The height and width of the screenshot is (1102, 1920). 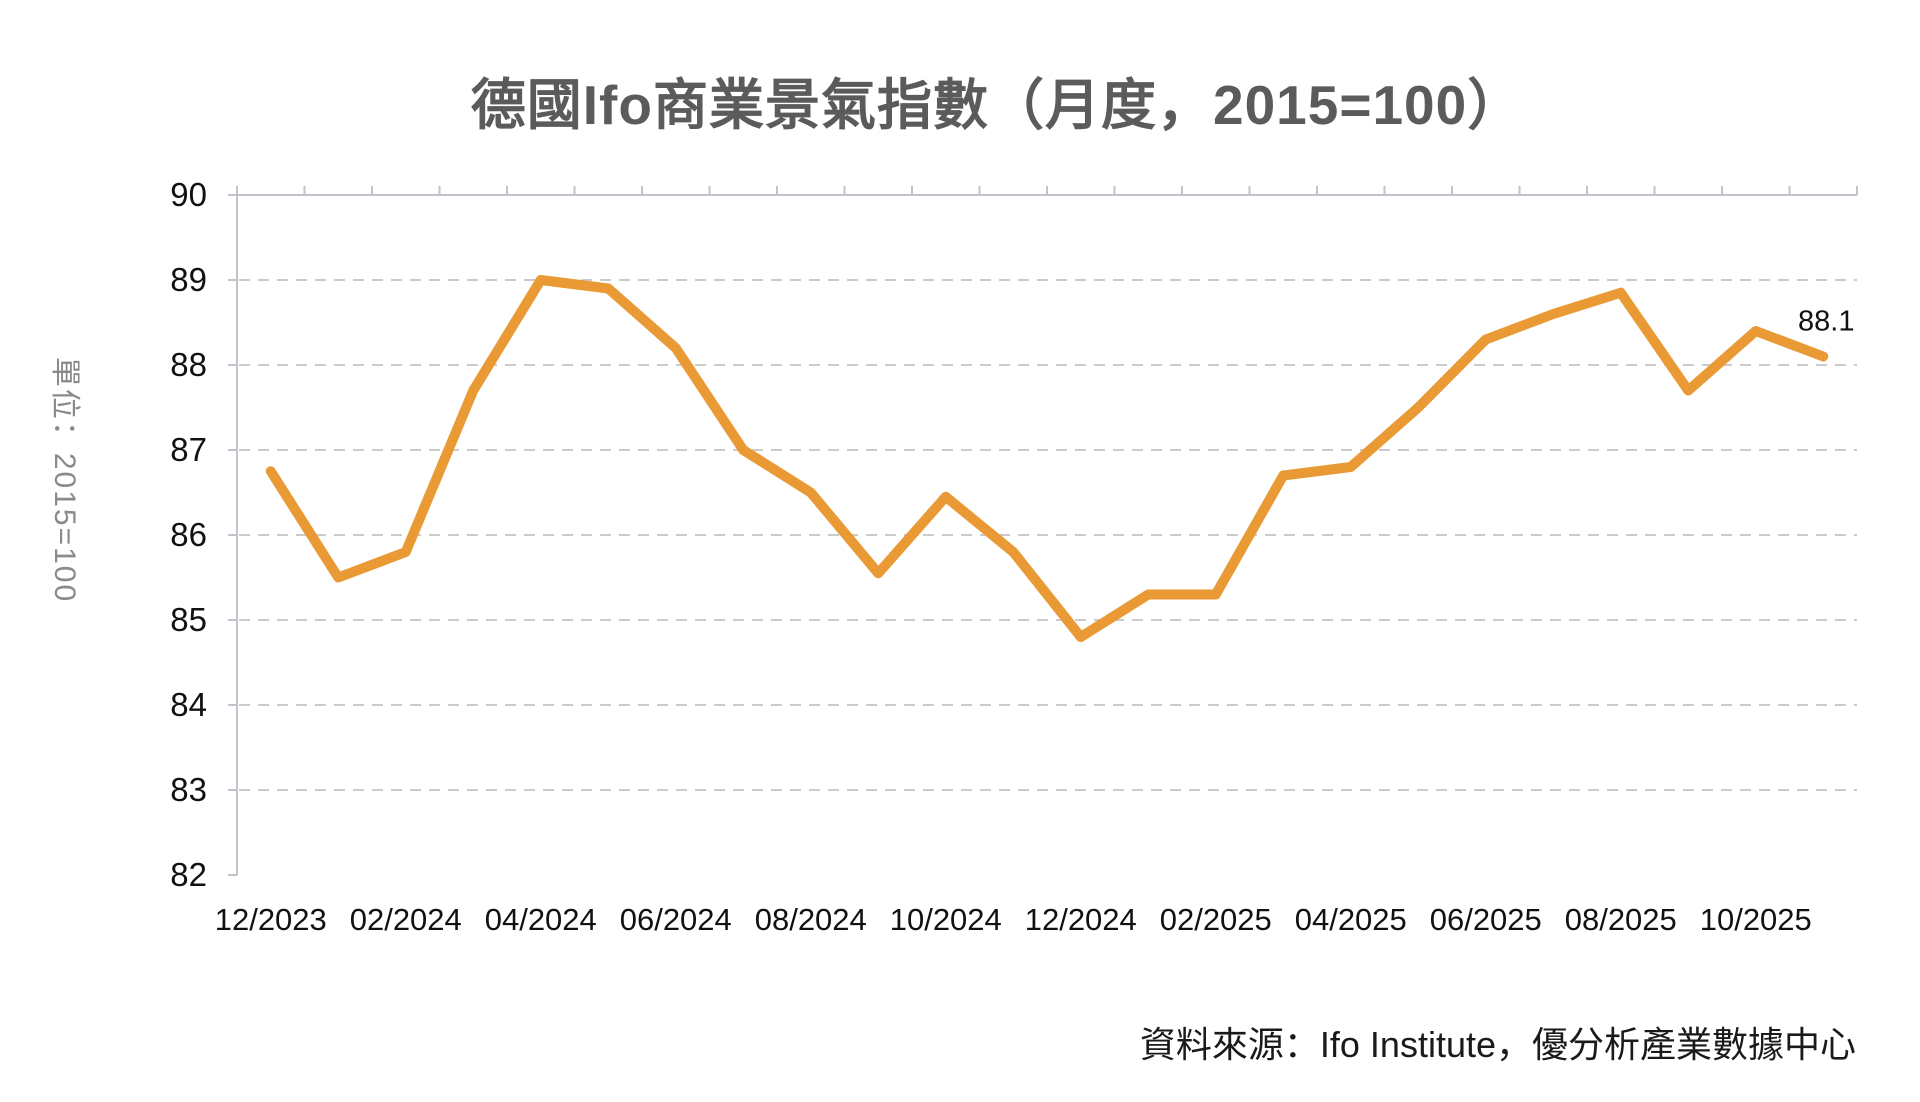 What do you see at coordinates (1621, 919) in the screenshot?
I see `x-axis-tick-label: 08/2025` at bounding box center [1621, 919].